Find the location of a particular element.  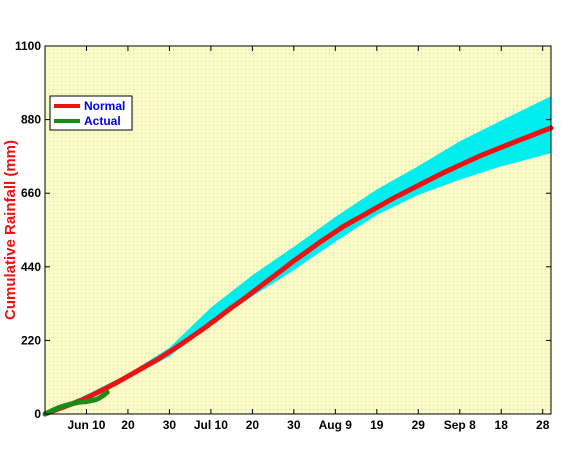

y-tick-label: 0 is located at coordinates (37, 414).